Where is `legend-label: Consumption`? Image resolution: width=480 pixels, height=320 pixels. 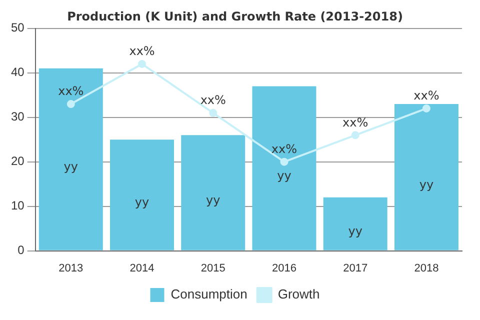 legend-label: Consumption is located at coordinates (209, 294).